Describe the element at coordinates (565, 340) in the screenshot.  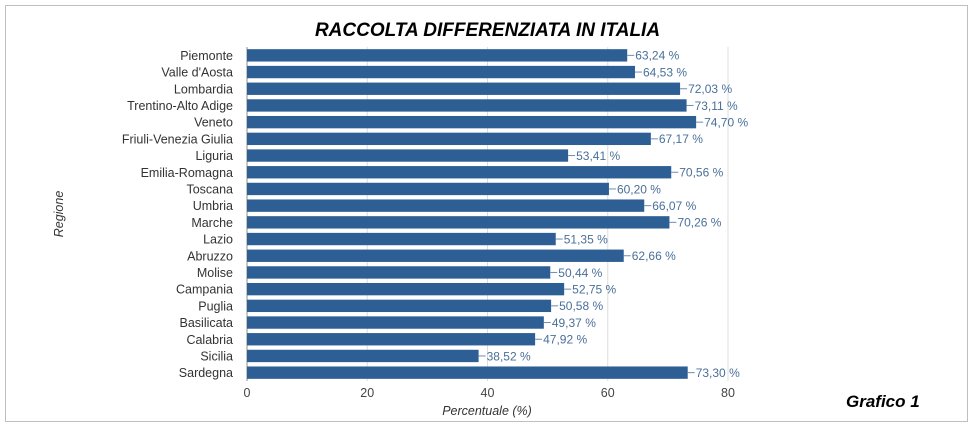
I see `data-label: 47,92 %` at that location.